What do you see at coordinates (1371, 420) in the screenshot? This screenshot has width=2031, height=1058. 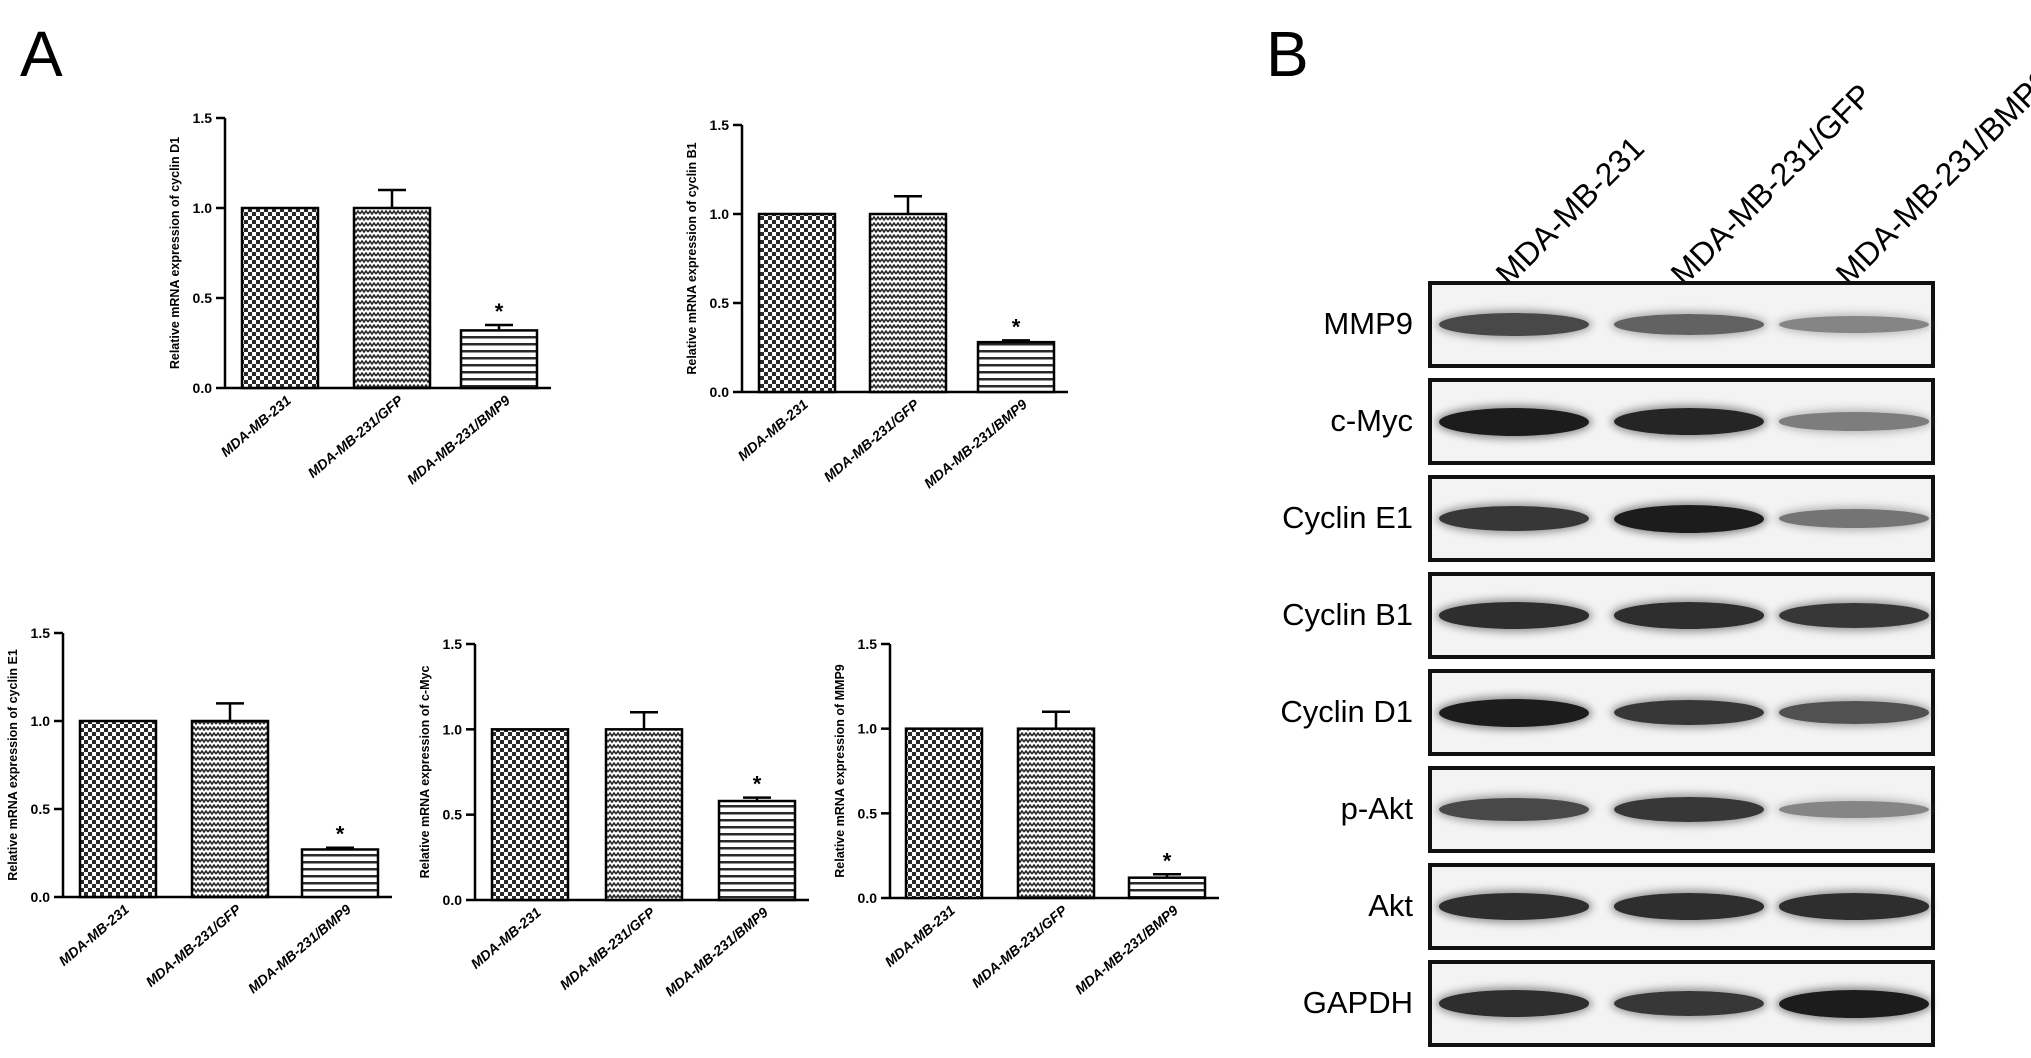 I see `blot-row-label: c-Myc` at bounding box center [1371, 420].